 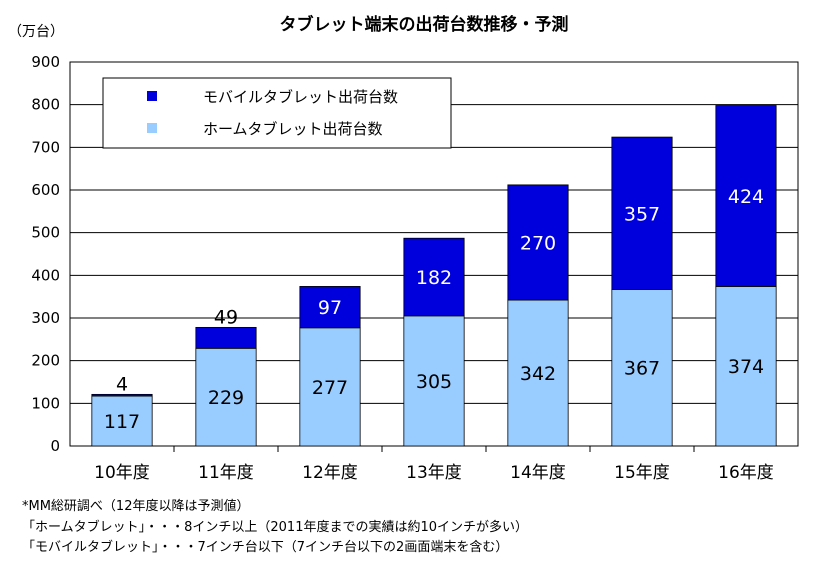 I want to click on data-label: 357, so click(x=642, y=214).